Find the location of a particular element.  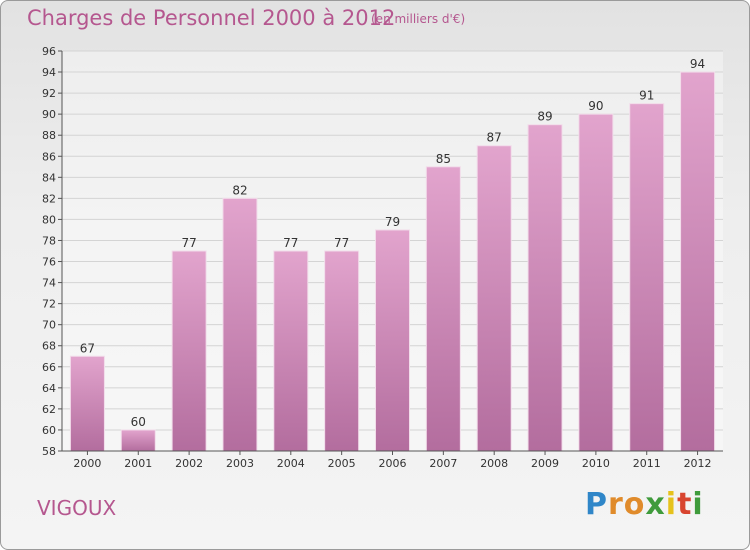

data-label: 82 is located at coordinates (239, 190).